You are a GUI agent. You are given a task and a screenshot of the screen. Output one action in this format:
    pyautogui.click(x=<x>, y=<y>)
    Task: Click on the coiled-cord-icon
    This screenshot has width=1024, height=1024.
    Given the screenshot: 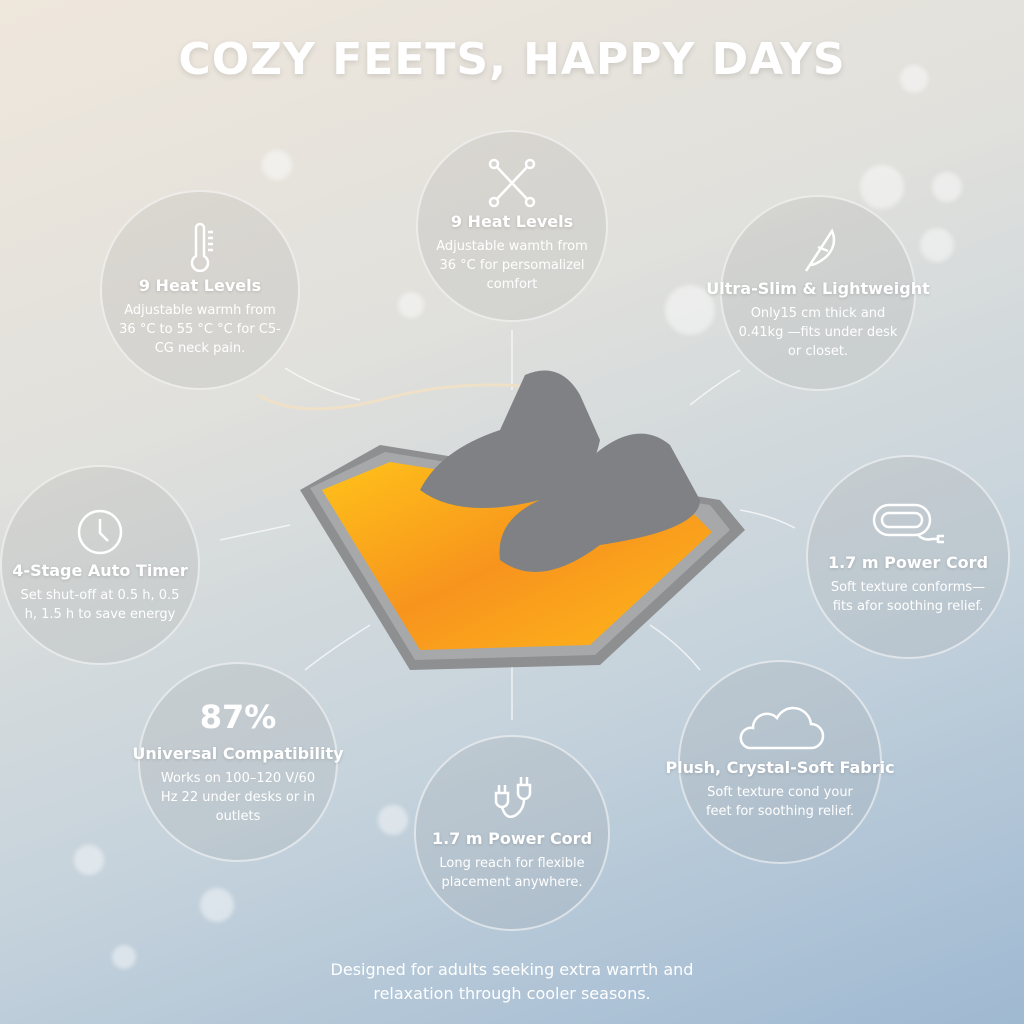 What is the action you would take?
    pyautogui.click(x=908, y=523)
    